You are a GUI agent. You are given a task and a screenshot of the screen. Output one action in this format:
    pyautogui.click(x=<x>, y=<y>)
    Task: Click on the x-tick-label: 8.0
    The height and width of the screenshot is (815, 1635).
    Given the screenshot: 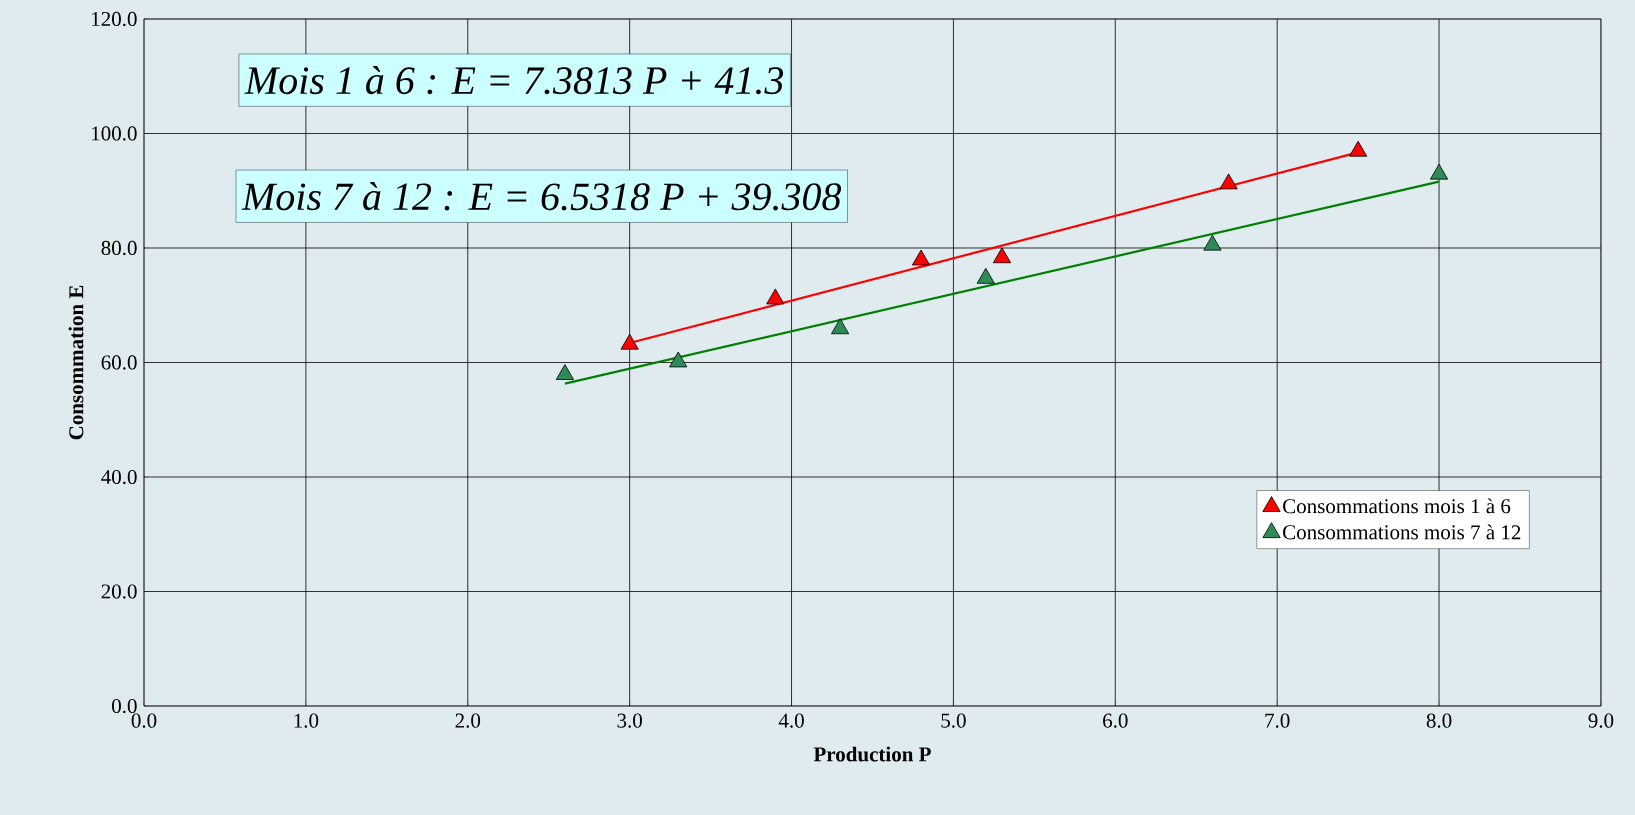 What is the action you would take?
    pyautogui.click(x=1439, y=720)
    